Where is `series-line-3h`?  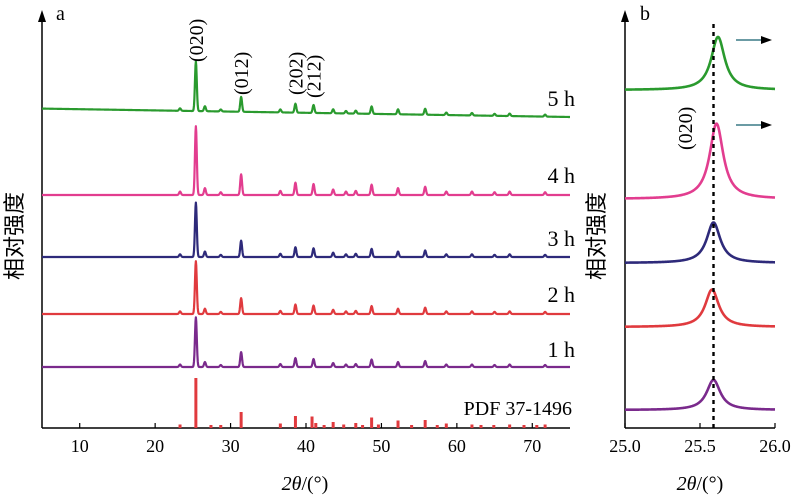 series-line-3h is located at coordinates (306, 230).